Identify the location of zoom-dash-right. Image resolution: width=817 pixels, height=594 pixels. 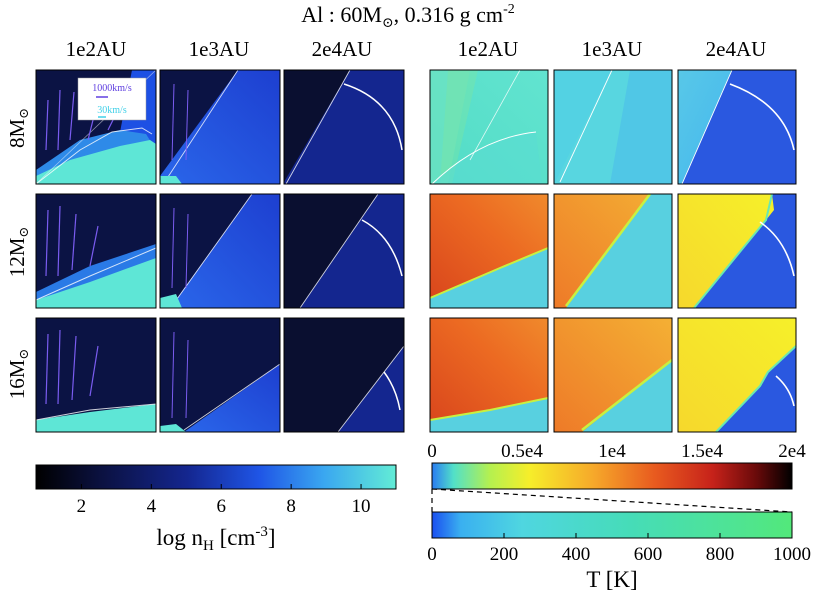
(612, 500).